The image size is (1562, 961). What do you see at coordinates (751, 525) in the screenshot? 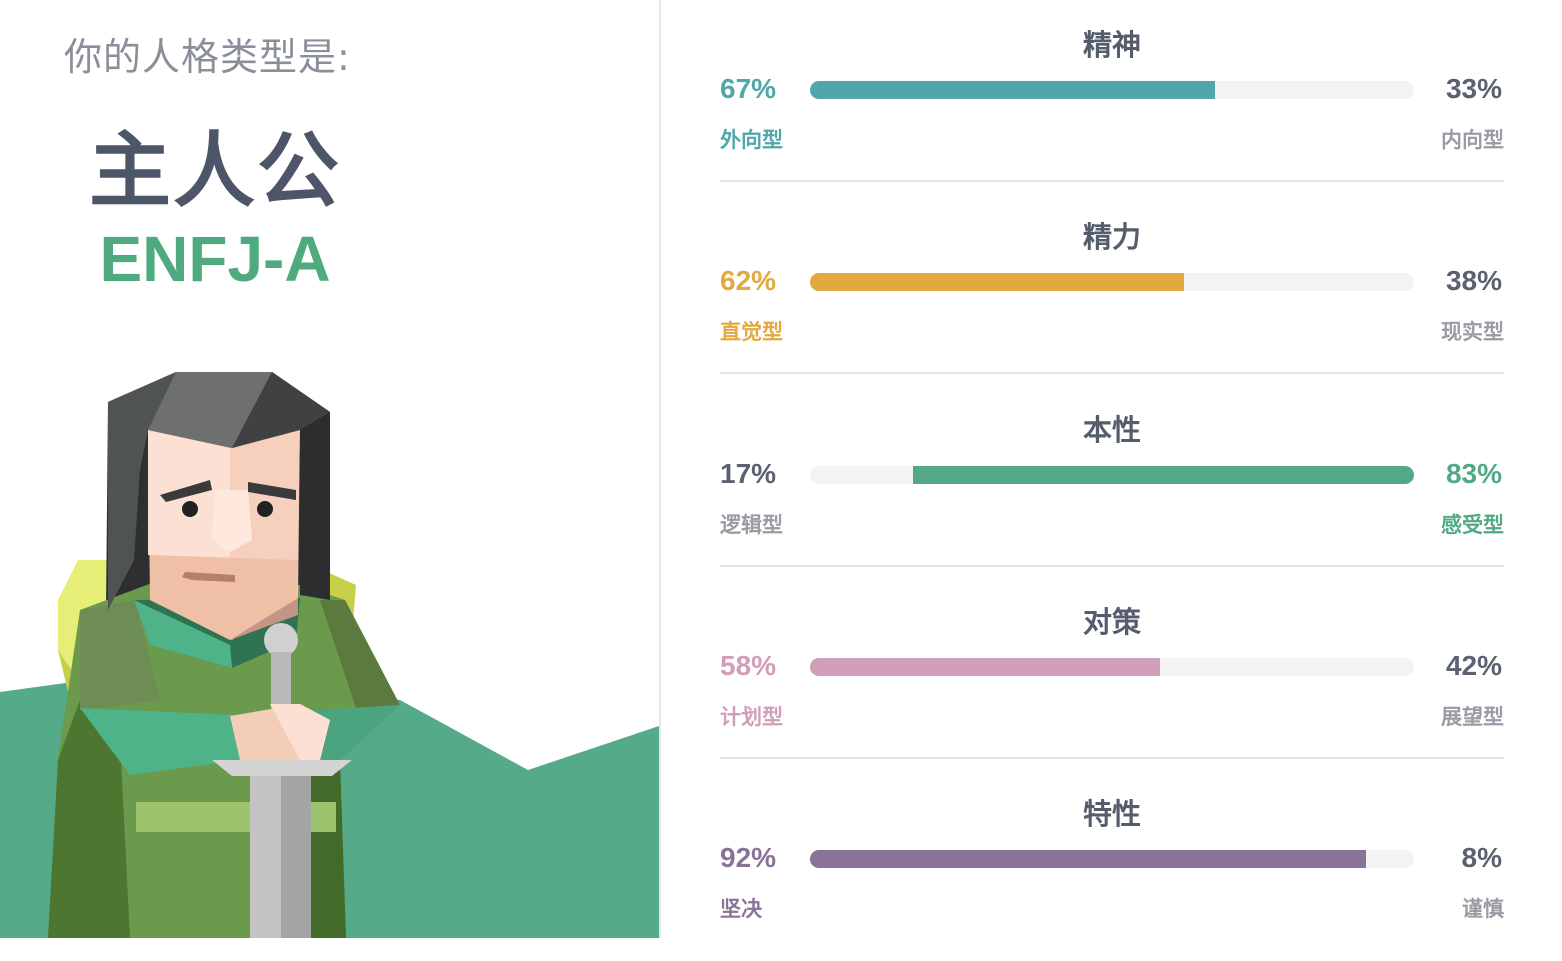
I see `trait-left-label: 逻辑型` at bounding box center [751, 525].